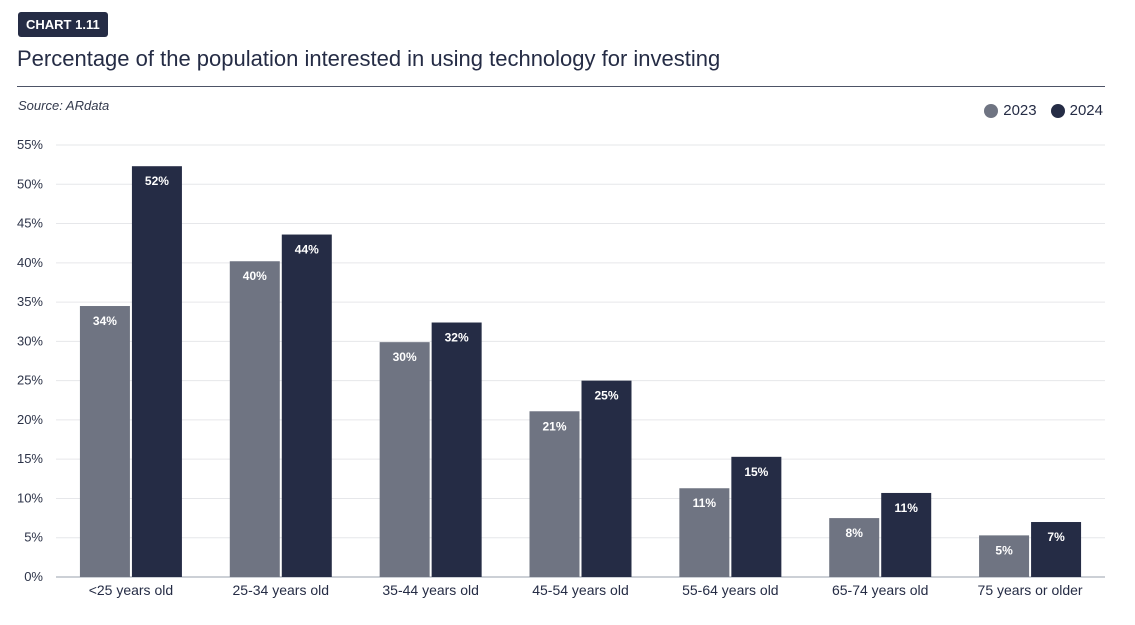 The image size is (1135, 625). What do you see at coordinates (63, 24) in the screenshot?
I see `chart-number-badge: CHART 1.11` at bounding box center [63, 24].